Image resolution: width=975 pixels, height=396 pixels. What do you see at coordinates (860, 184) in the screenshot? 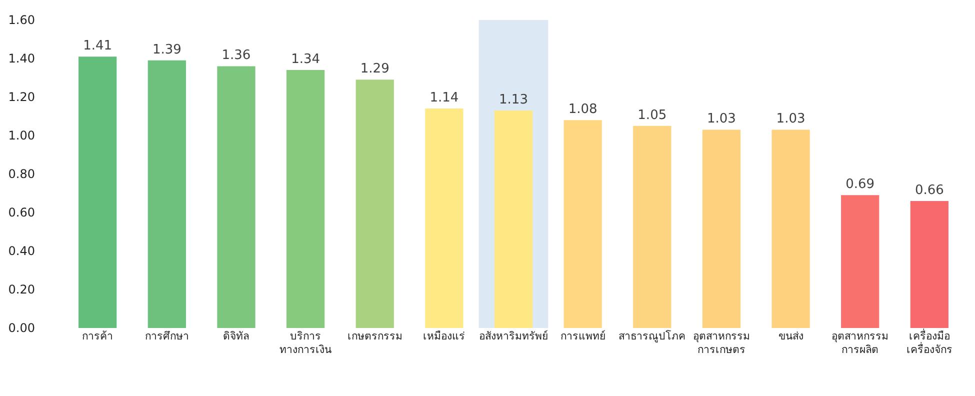
I see `data-label: 0.69` at bounding box center [860, 184].